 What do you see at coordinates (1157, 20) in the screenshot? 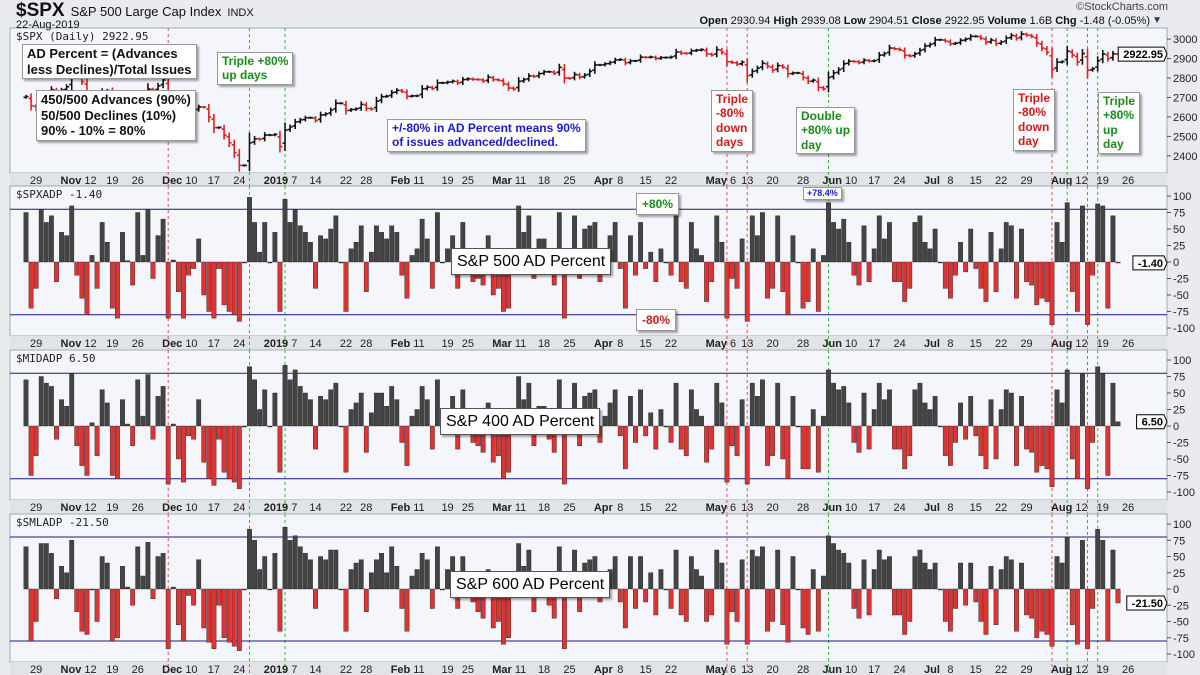
I see `dropdown-caret-icon: ▼` at bounding box center [1157, 20].